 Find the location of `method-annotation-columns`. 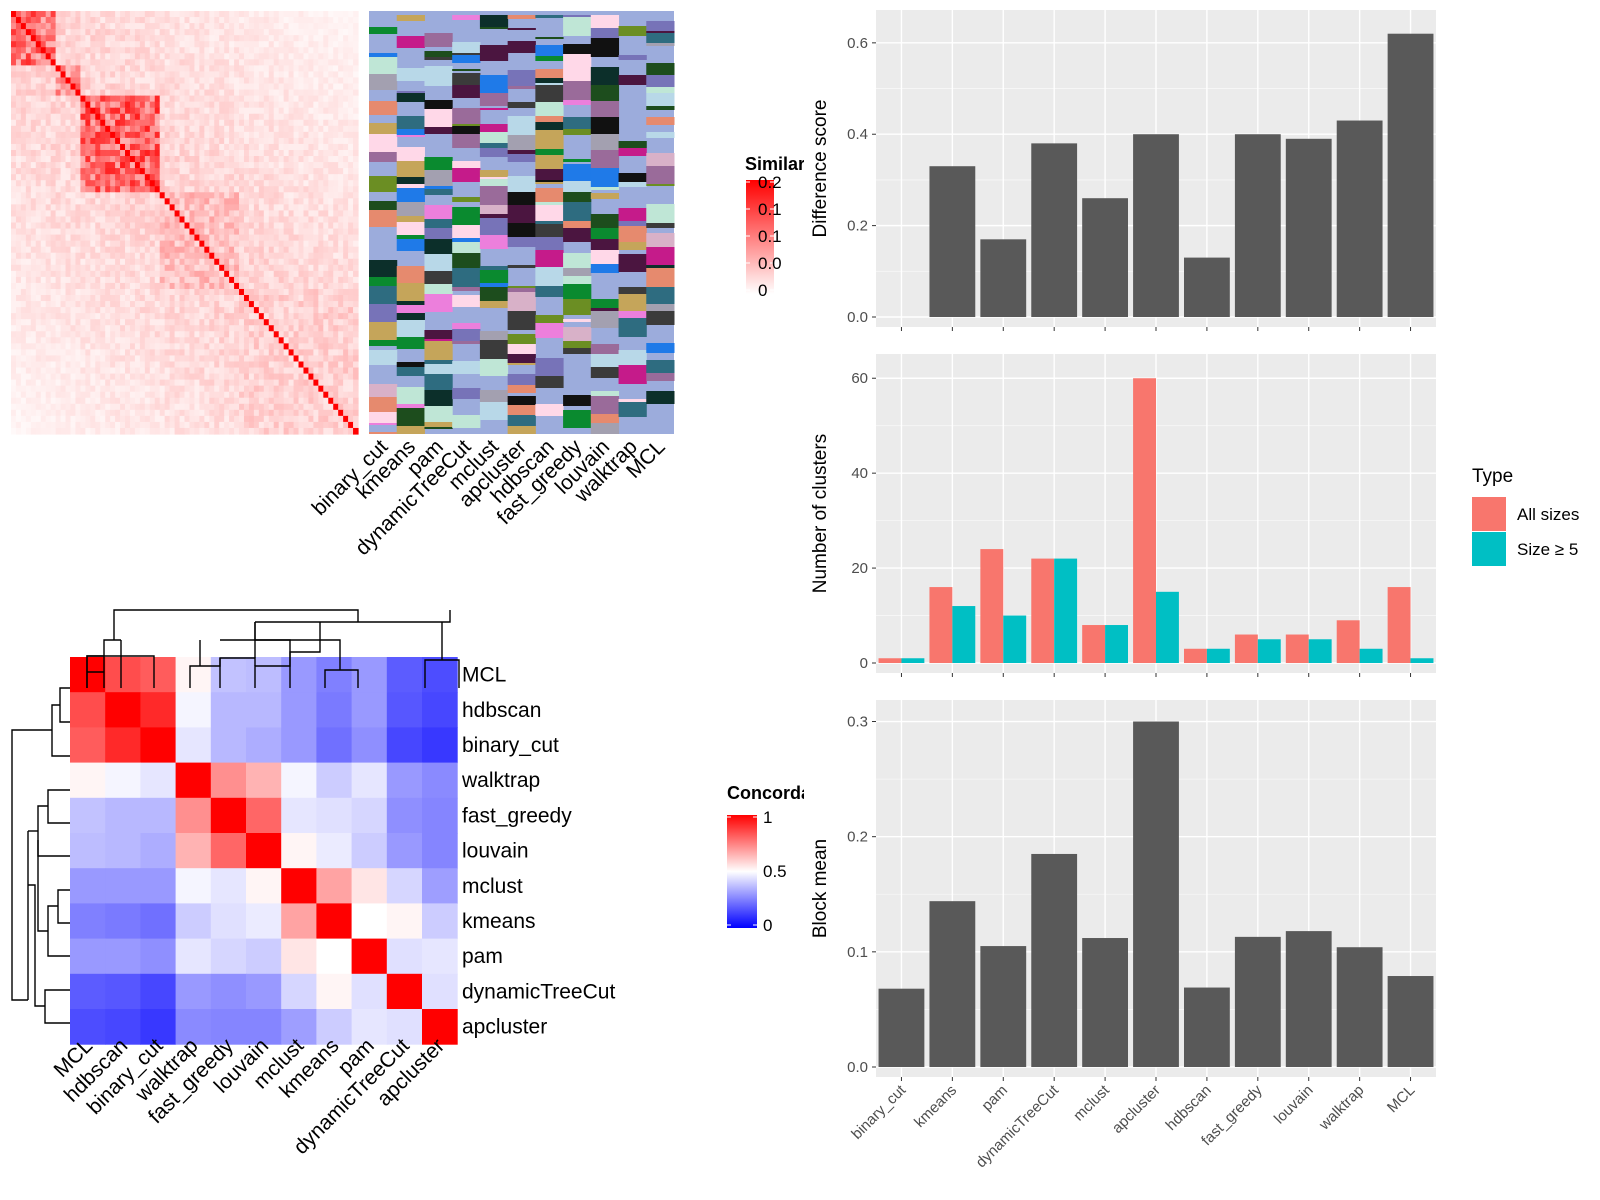

method-annotation-columns is located at coordinates (522, 222).